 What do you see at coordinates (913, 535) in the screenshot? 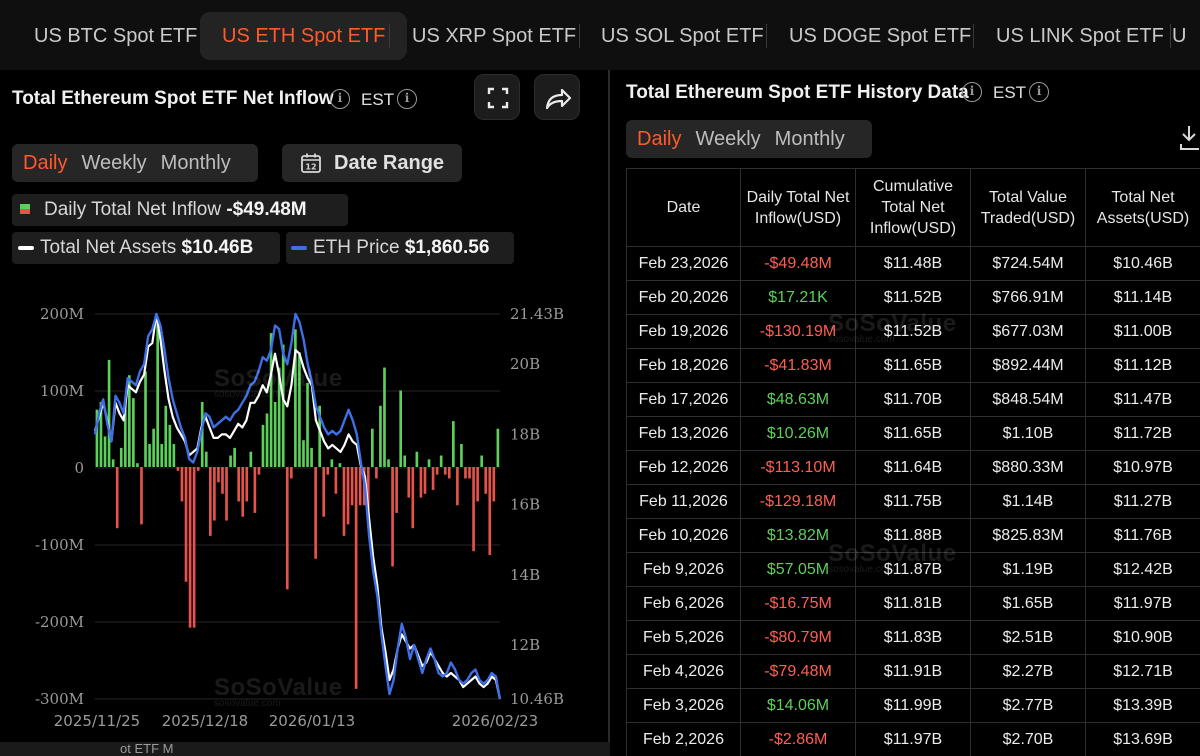
I see `table-row: Feb 10,2026 $13.82M $11.88B $825.83M $11.76B` at bounding box center [913, 535].